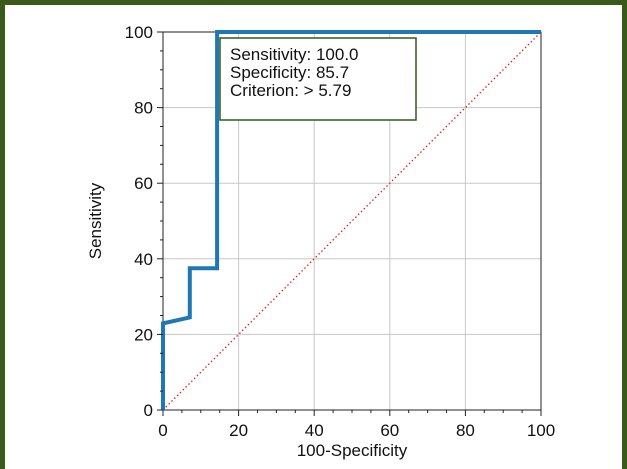 The height and width of the screenshot is (469, 627). What do you see at coordinates (389, 430) in the screenshot?
I see `x-tick-label-3: 60` at bounding box center [389, 430].